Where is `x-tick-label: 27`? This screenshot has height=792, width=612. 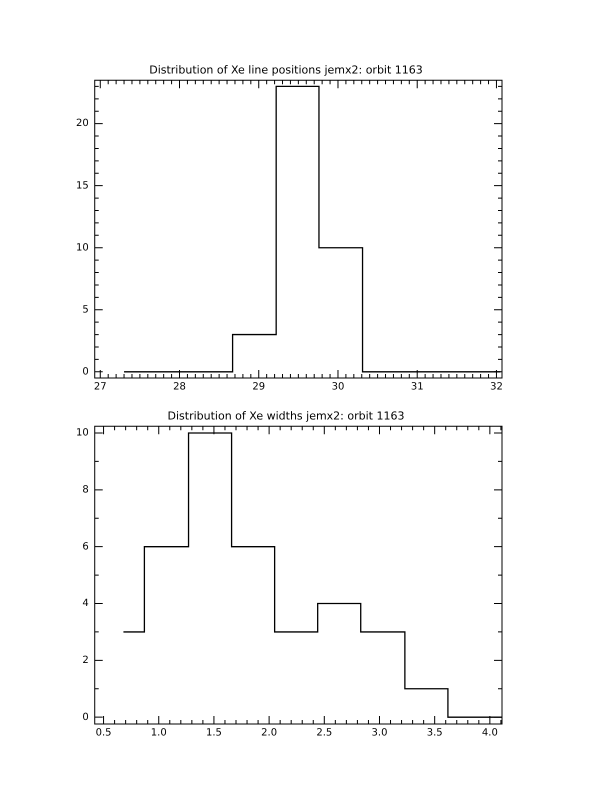
x-tick-label: 27 is located at coordinates (100, 387).